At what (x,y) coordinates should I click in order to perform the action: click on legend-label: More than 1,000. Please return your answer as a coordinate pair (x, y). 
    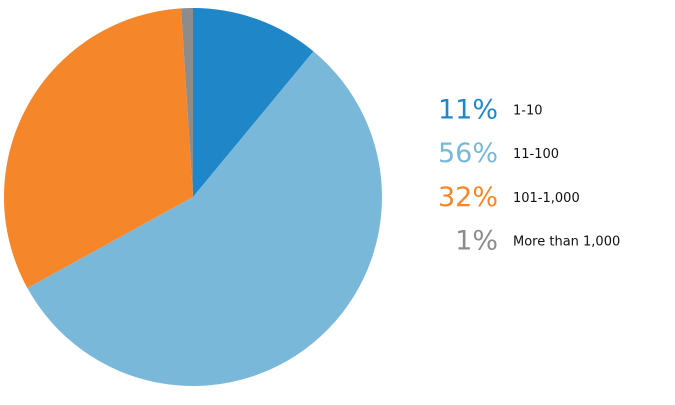
    Looking at the image, I should click on (566, 242).